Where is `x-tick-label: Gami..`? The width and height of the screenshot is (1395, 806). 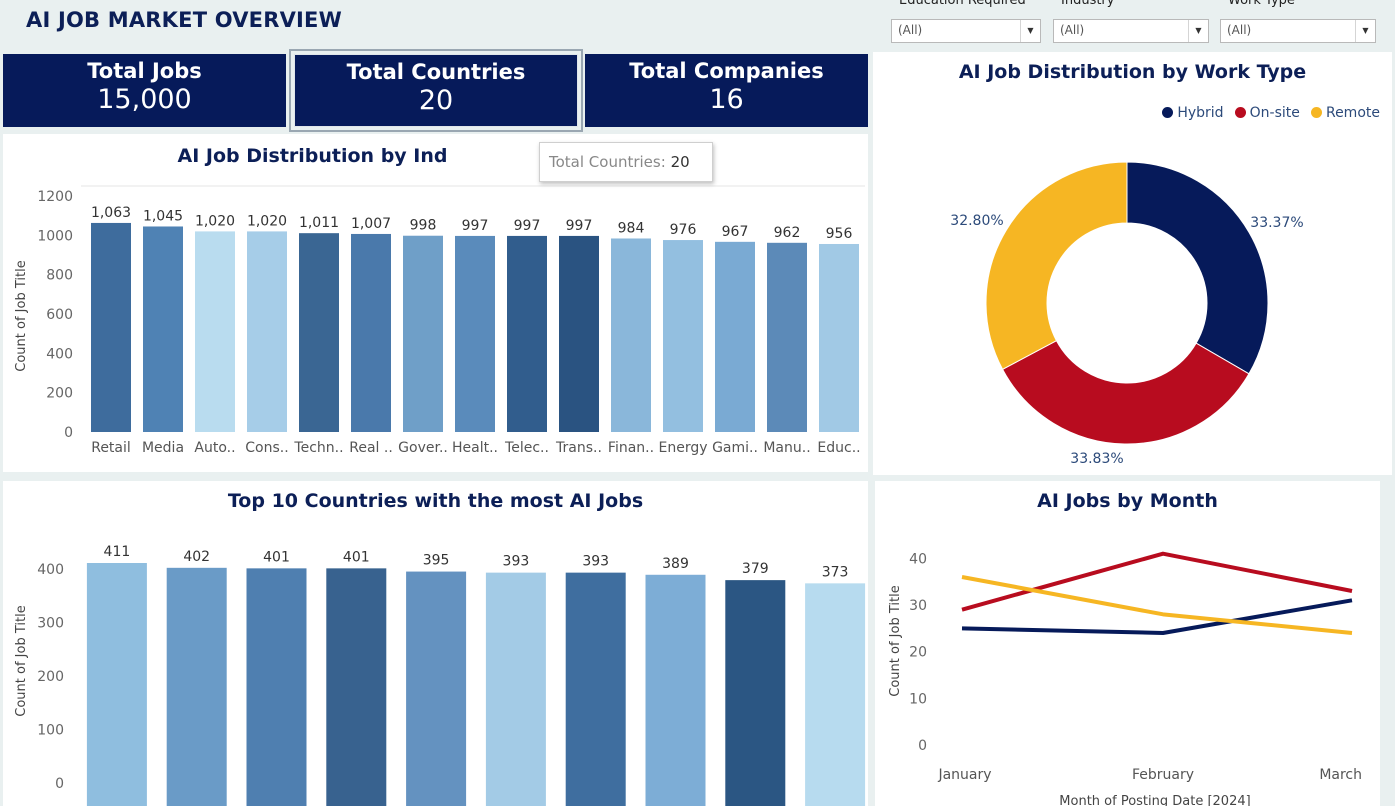 x-tick-label: Gami.. is located at coordinates (735, 448).